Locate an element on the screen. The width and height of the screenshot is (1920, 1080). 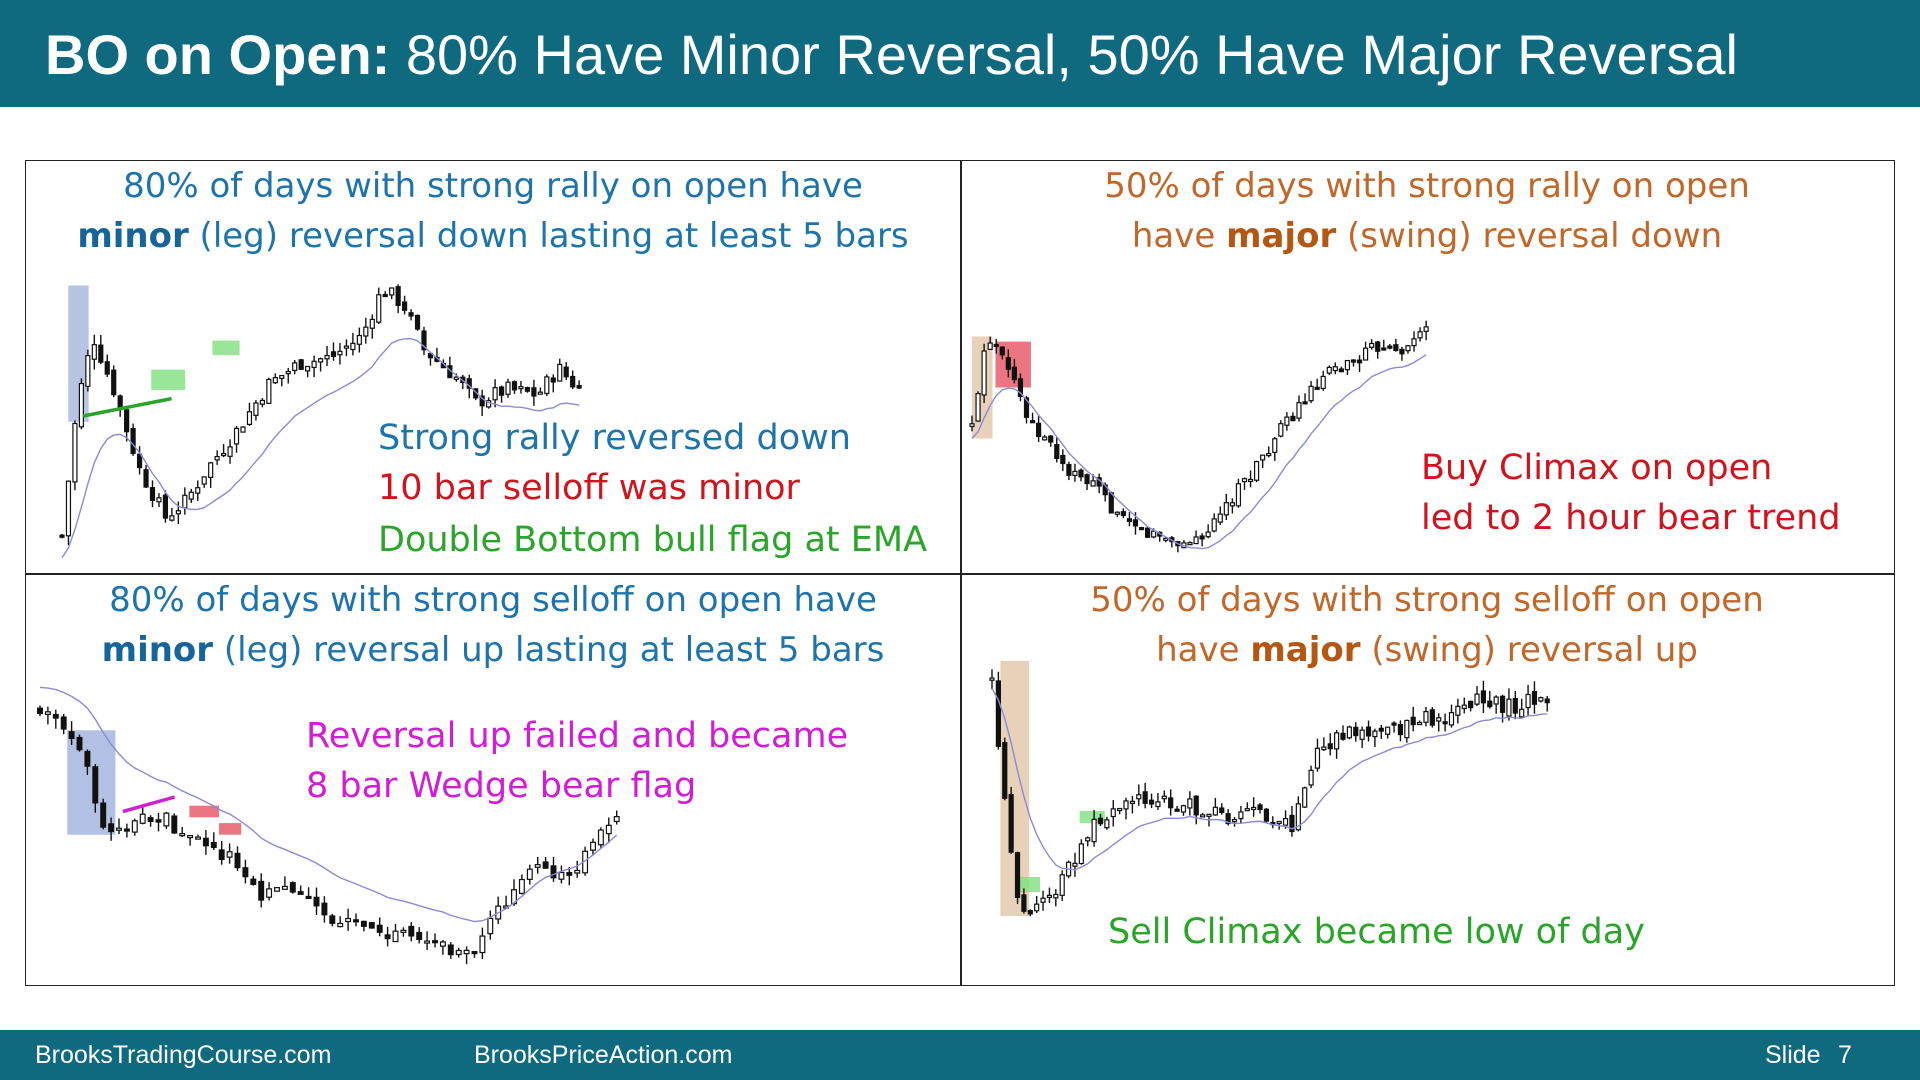
bottom-right-heading-rest: (swing) reversal up is located at coordinates (1529, 650).